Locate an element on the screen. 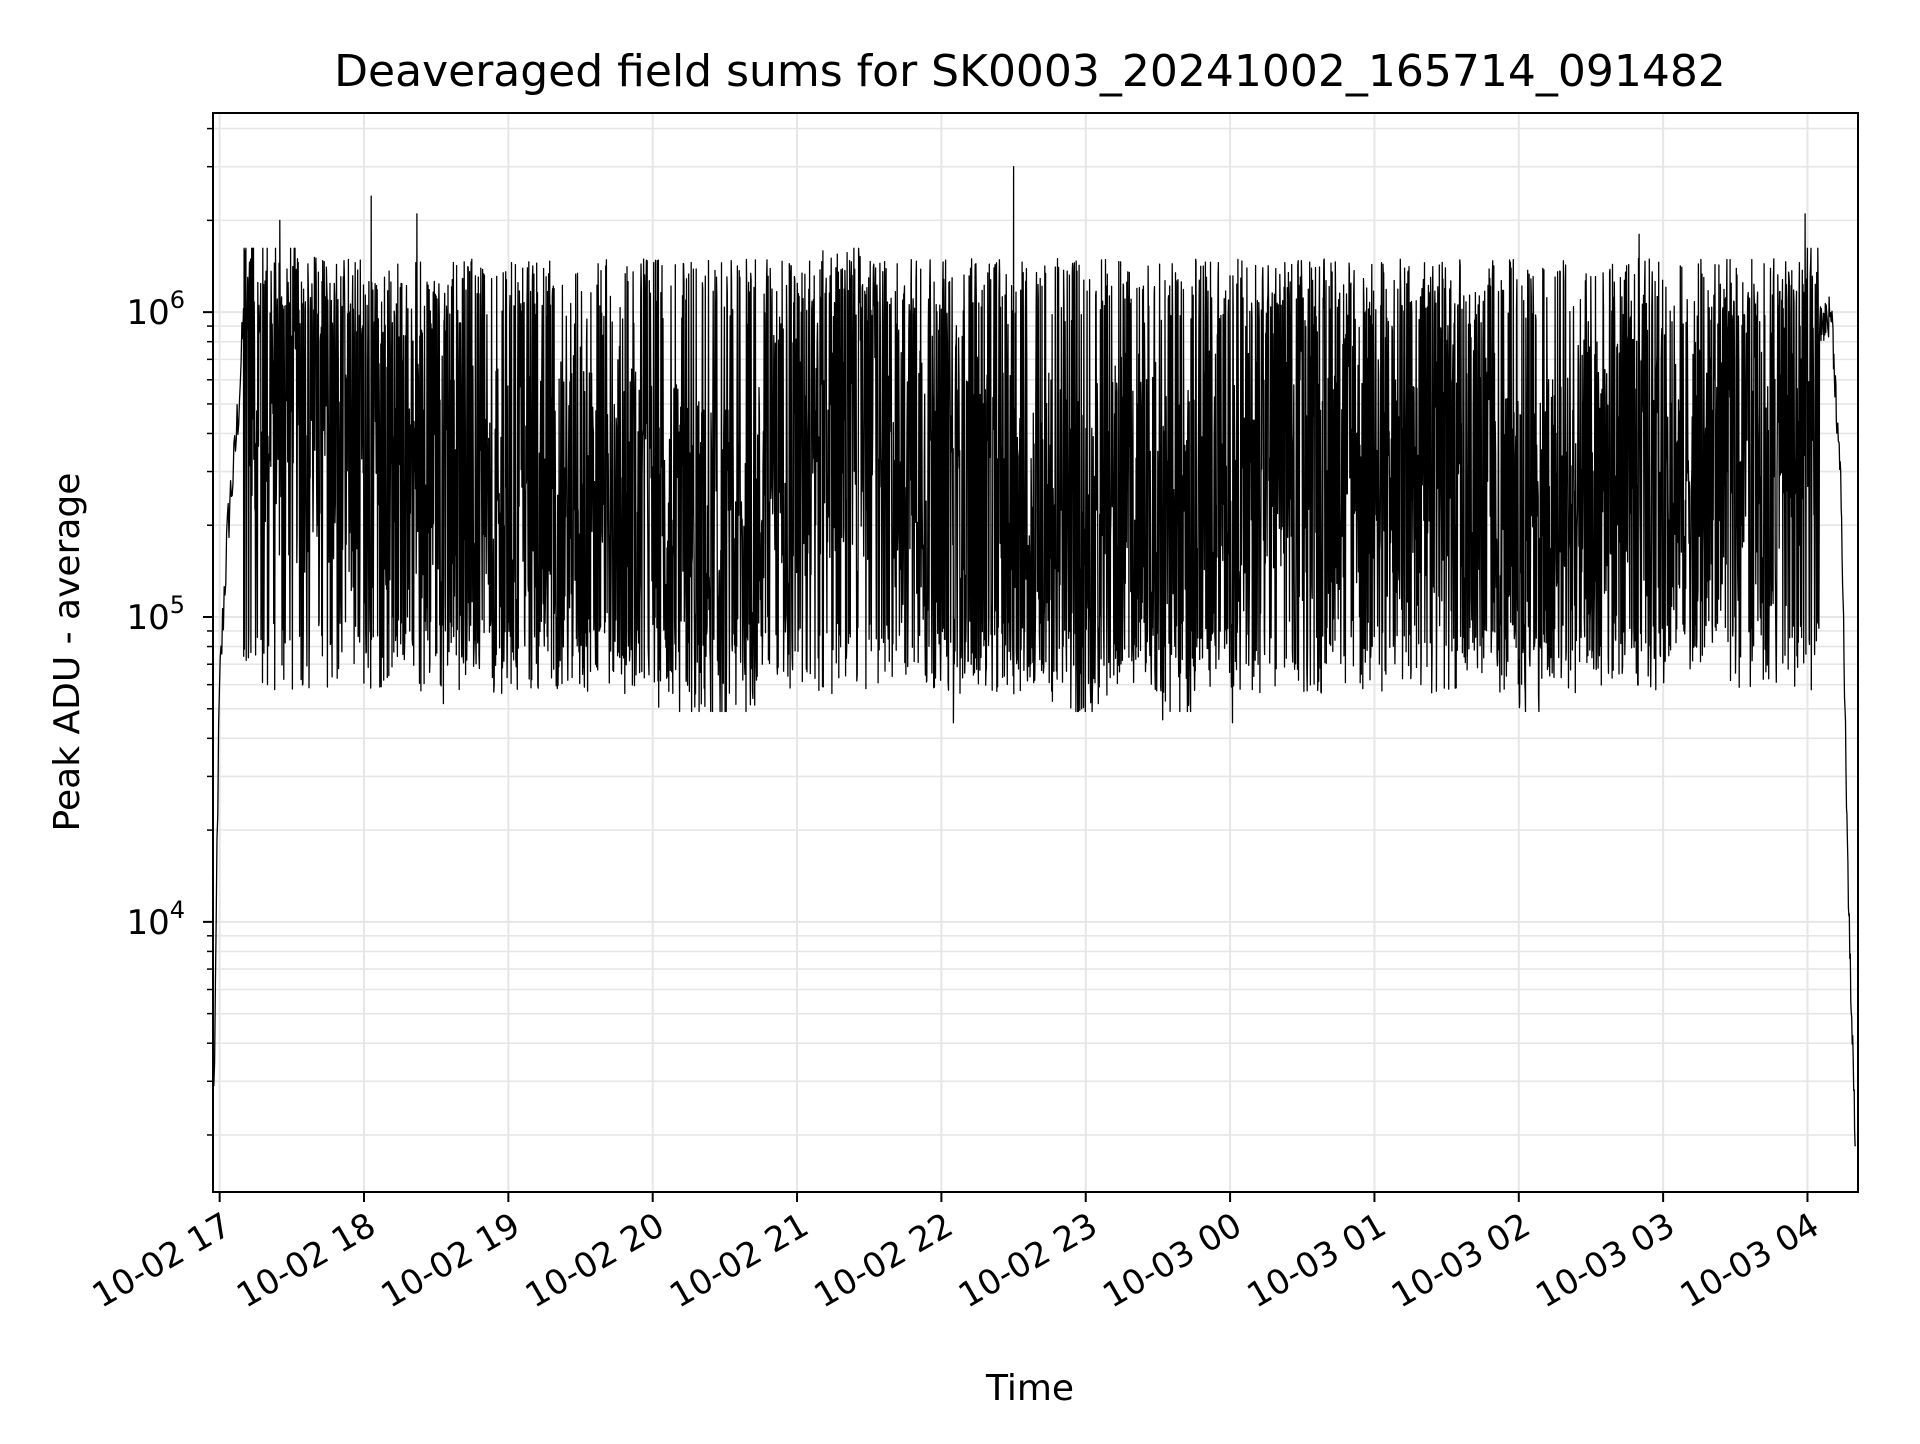 The image size is (1920, 1444). y-tick-exponent: 6 is located at coordinates (177, 300).